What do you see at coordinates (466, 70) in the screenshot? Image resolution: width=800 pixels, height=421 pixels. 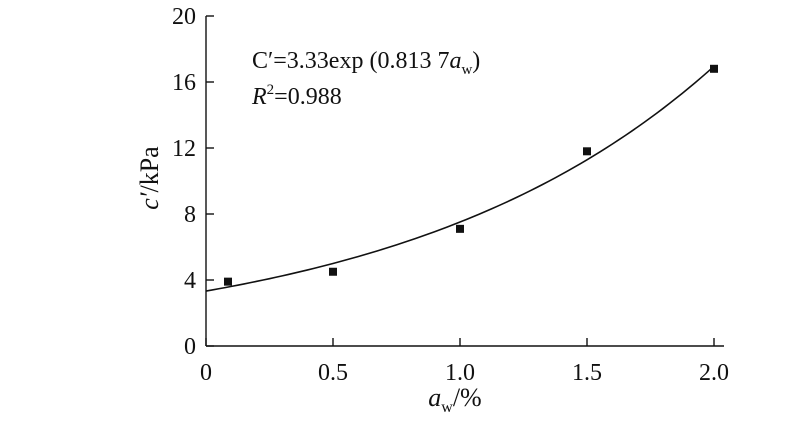 I see `equation-sub: w` at bounding box center [466, 70].